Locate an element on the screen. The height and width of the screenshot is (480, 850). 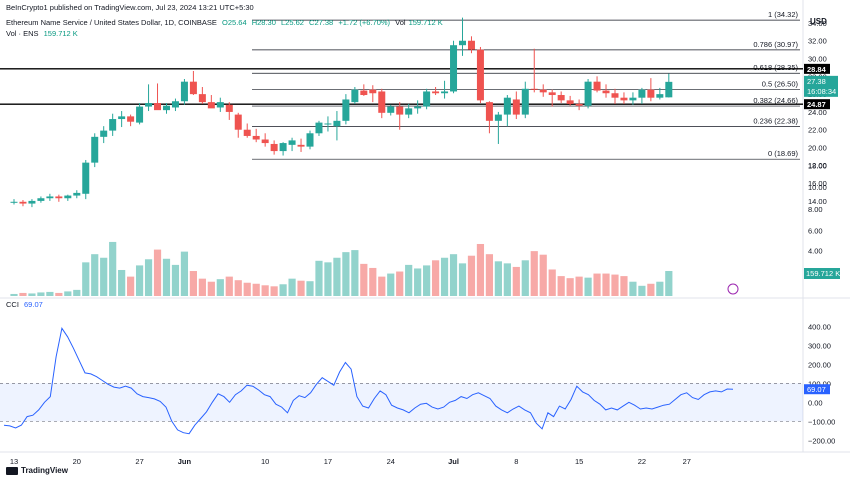
fib-label: 0.236 (22.38) is located at coordinates (775, 120).